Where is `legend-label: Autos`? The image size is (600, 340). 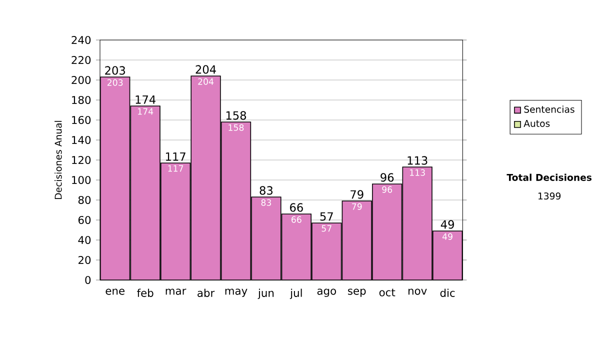 legend-label: Autos is located at coordinates (537, 123).